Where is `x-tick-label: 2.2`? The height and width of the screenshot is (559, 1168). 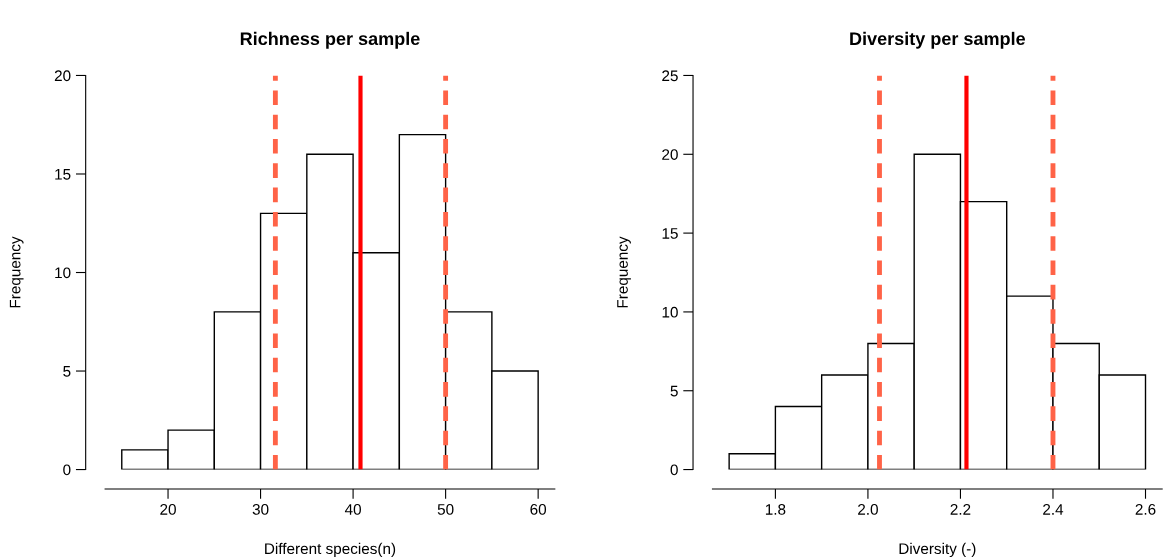 x-tick-label: 2.2 is located at coordinates (960, 509).